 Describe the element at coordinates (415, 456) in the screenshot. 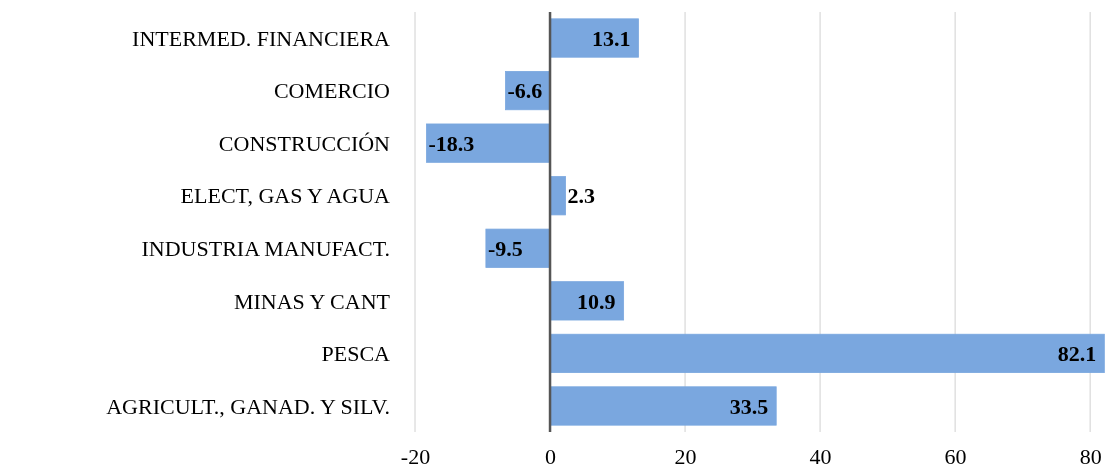

I see `x-tick-label: -20` at that location.